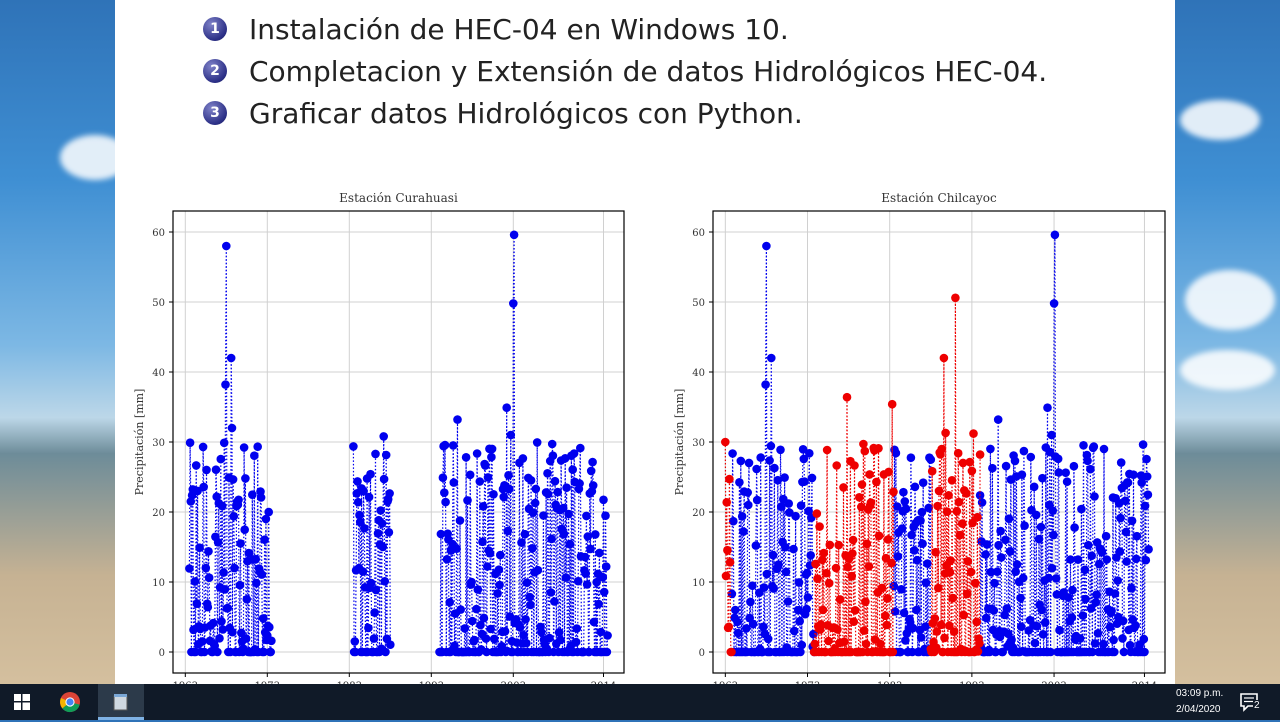  What do you see at coordinates (158, 233) in the screenshot?
I see `y-tick-label: 60` at bounding box center [158, 233].